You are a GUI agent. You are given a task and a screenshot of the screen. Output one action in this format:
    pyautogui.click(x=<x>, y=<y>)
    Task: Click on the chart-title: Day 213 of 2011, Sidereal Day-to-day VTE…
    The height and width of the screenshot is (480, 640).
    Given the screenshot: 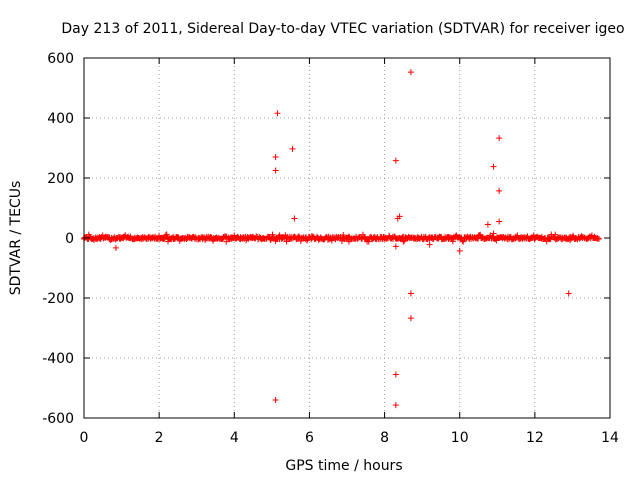 What is the action you would take?
    pyautogui.click(x=342, y=29)
    